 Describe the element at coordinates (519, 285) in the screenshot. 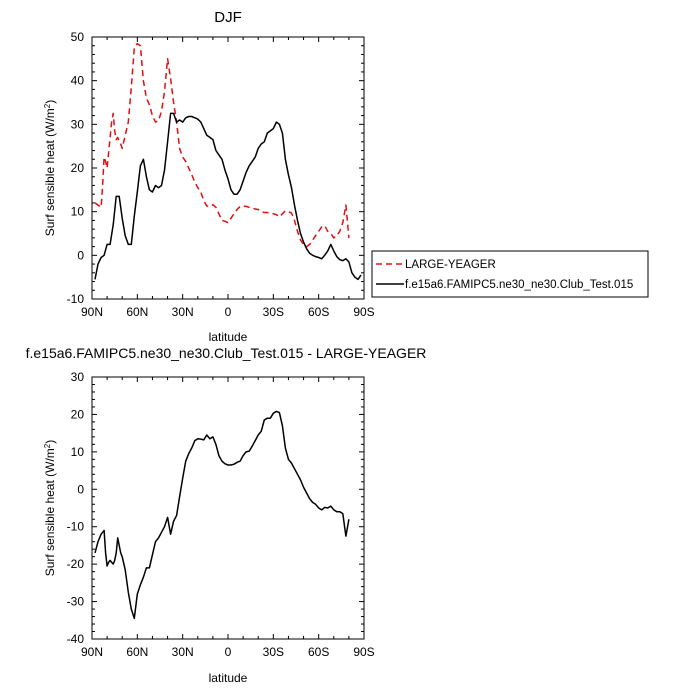

I see `legend-label-club-test: f.e15a6.FAMIPC5.ne30_ne30.Club_Test.015` at that location.